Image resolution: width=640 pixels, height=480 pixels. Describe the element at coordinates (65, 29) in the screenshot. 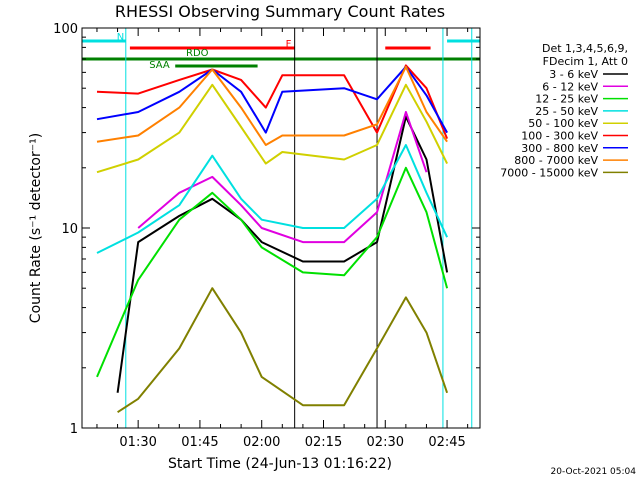

I see `y-tick-label: 100` at that location.